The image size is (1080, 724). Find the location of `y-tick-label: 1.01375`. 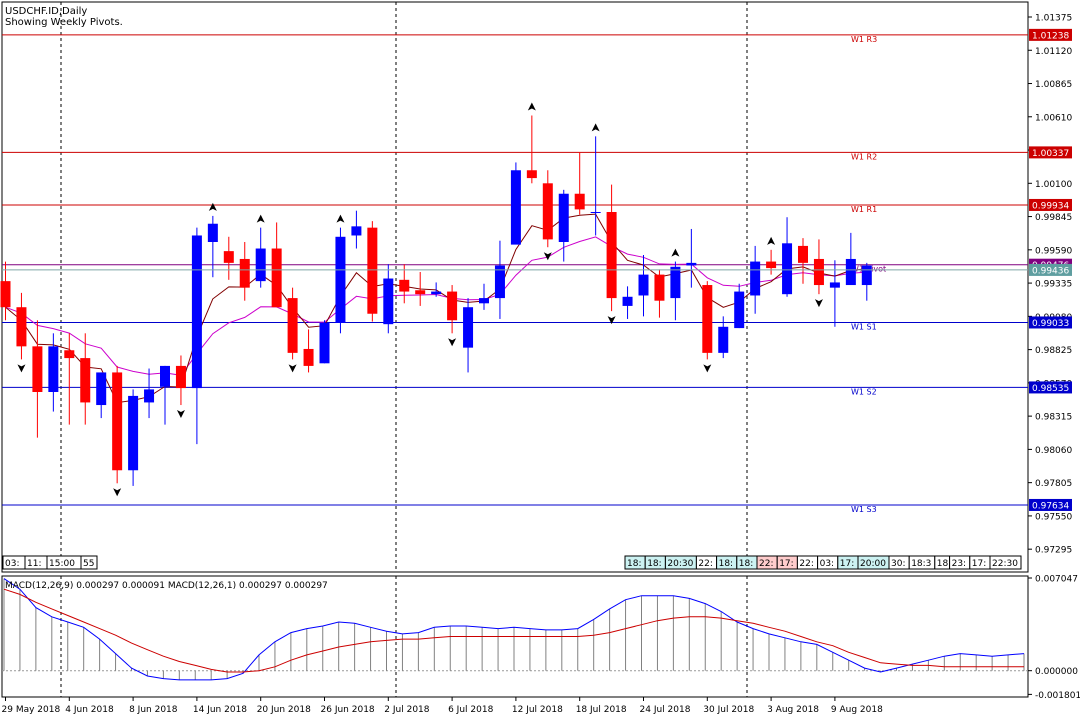

y-tick-label: 1.01375 is located at coordinates (1053, 19).